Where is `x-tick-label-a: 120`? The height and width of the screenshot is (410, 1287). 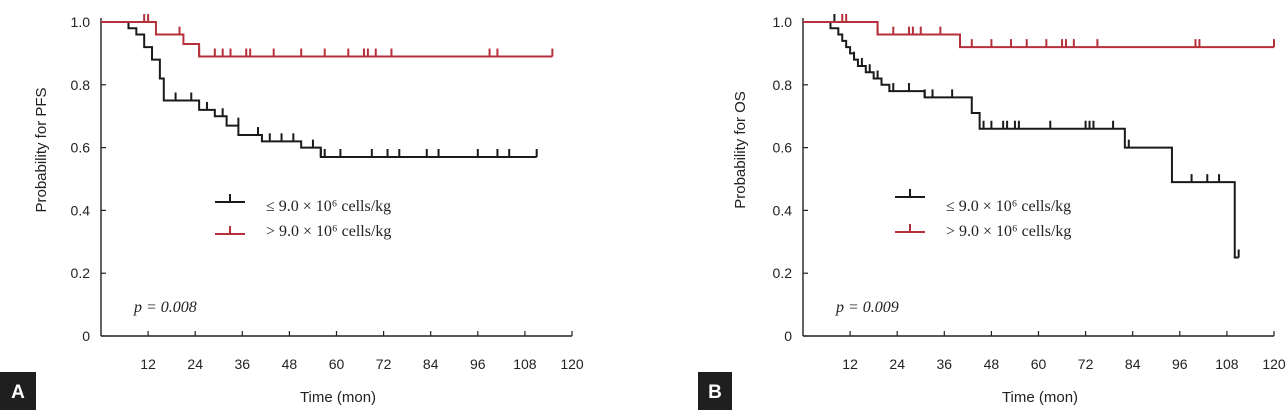
x-tick-label-a: 120 is located at coordinates (572, 364).